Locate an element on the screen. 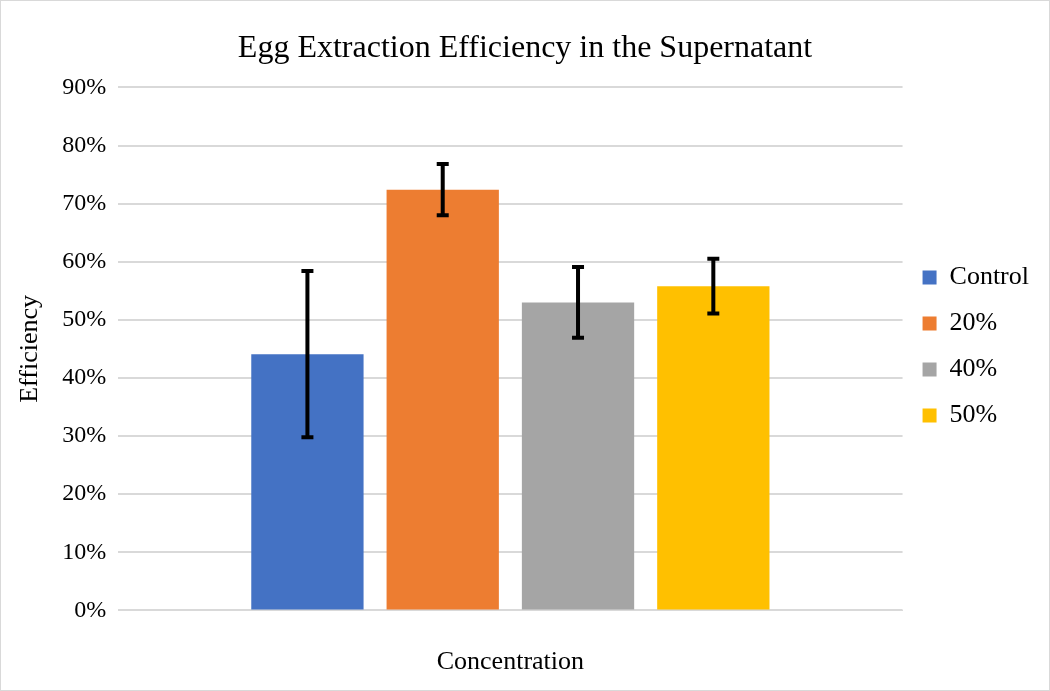  y-tick-label: 60% is located at coordinates (84, 260).